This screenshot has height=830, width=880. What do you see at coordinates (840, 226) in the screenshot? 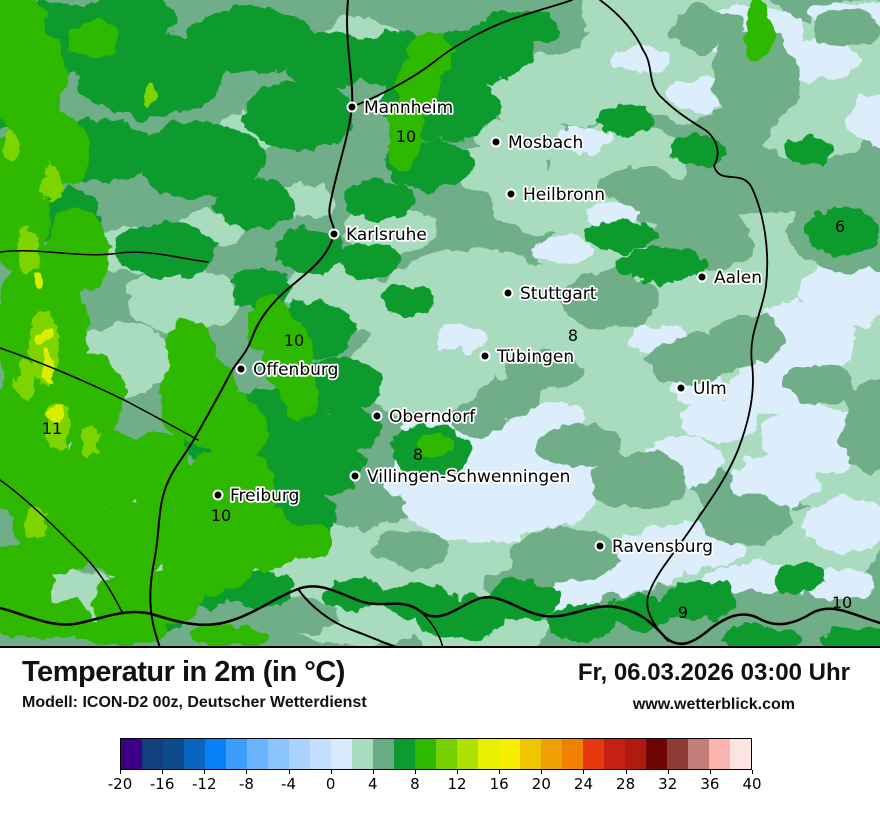
I see `temp-value-label: 6` at bounding box center [840, 226].